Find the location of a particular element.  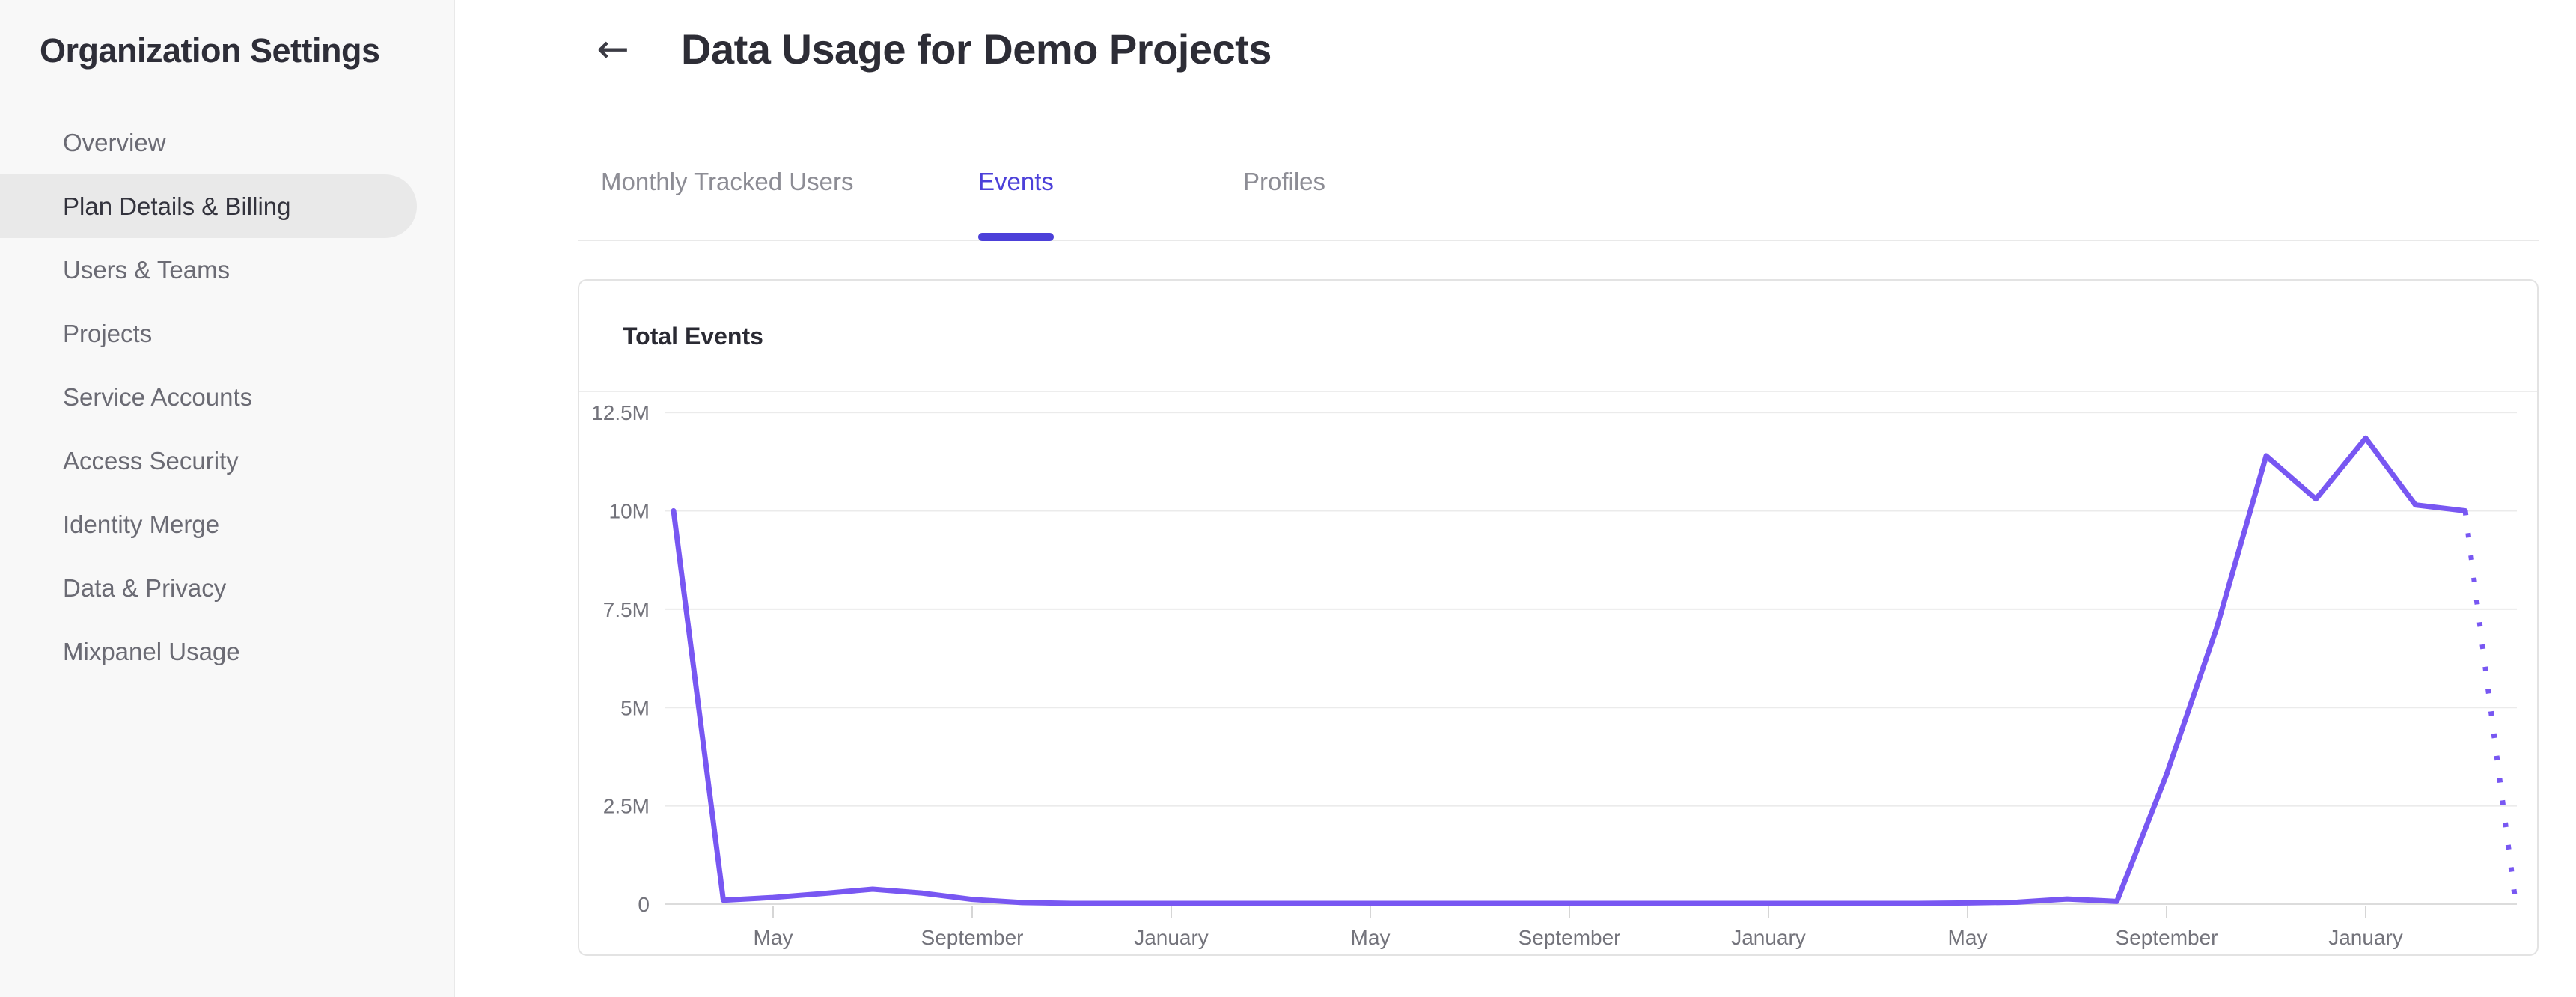

card-header-divider is located at coordinates (1558, 391).